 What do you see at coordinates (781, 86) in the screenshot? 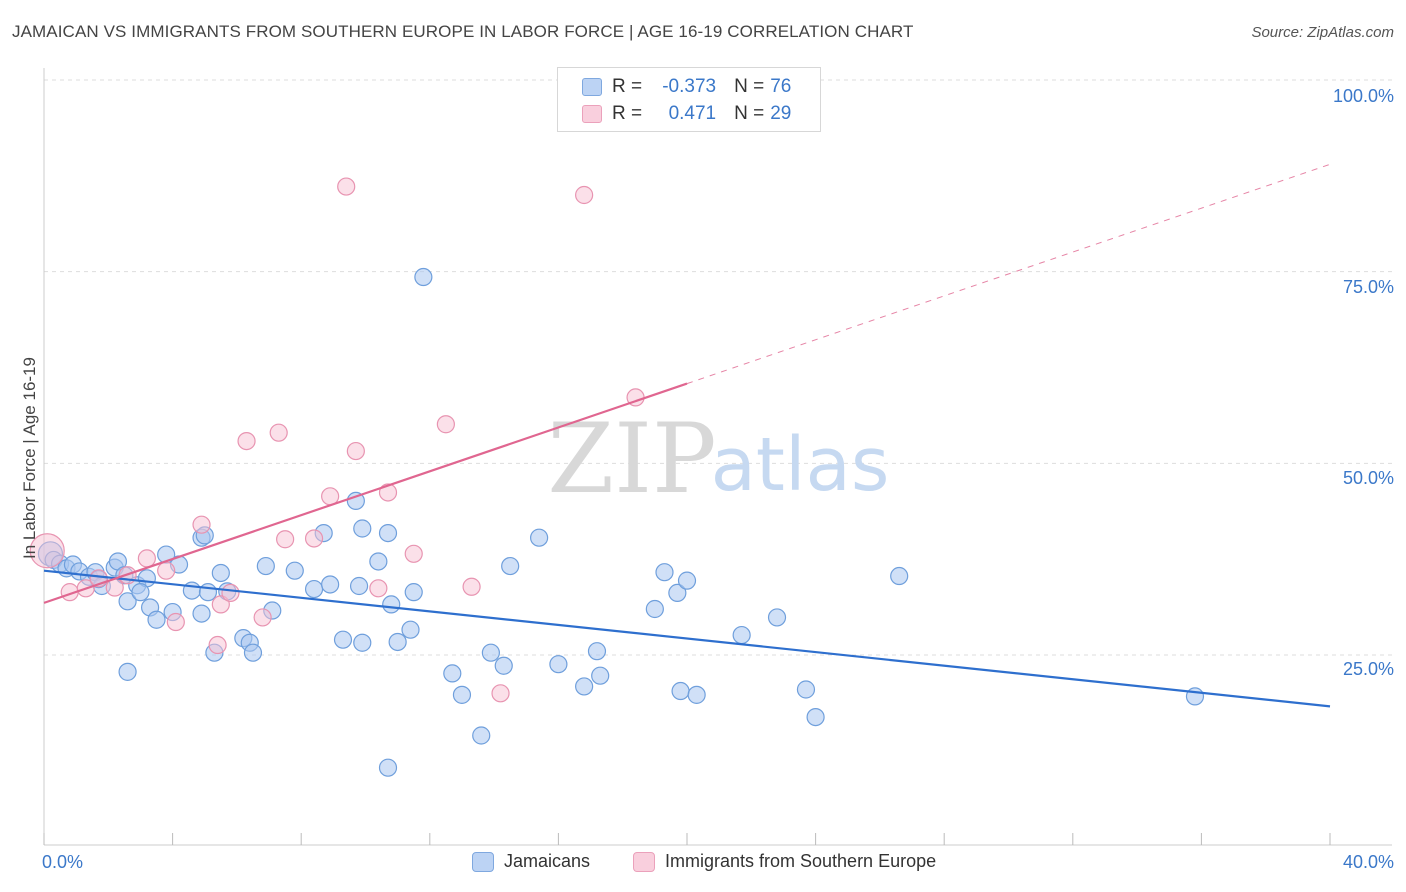
I see `n-value: 76` at bounding box center [781, 86].